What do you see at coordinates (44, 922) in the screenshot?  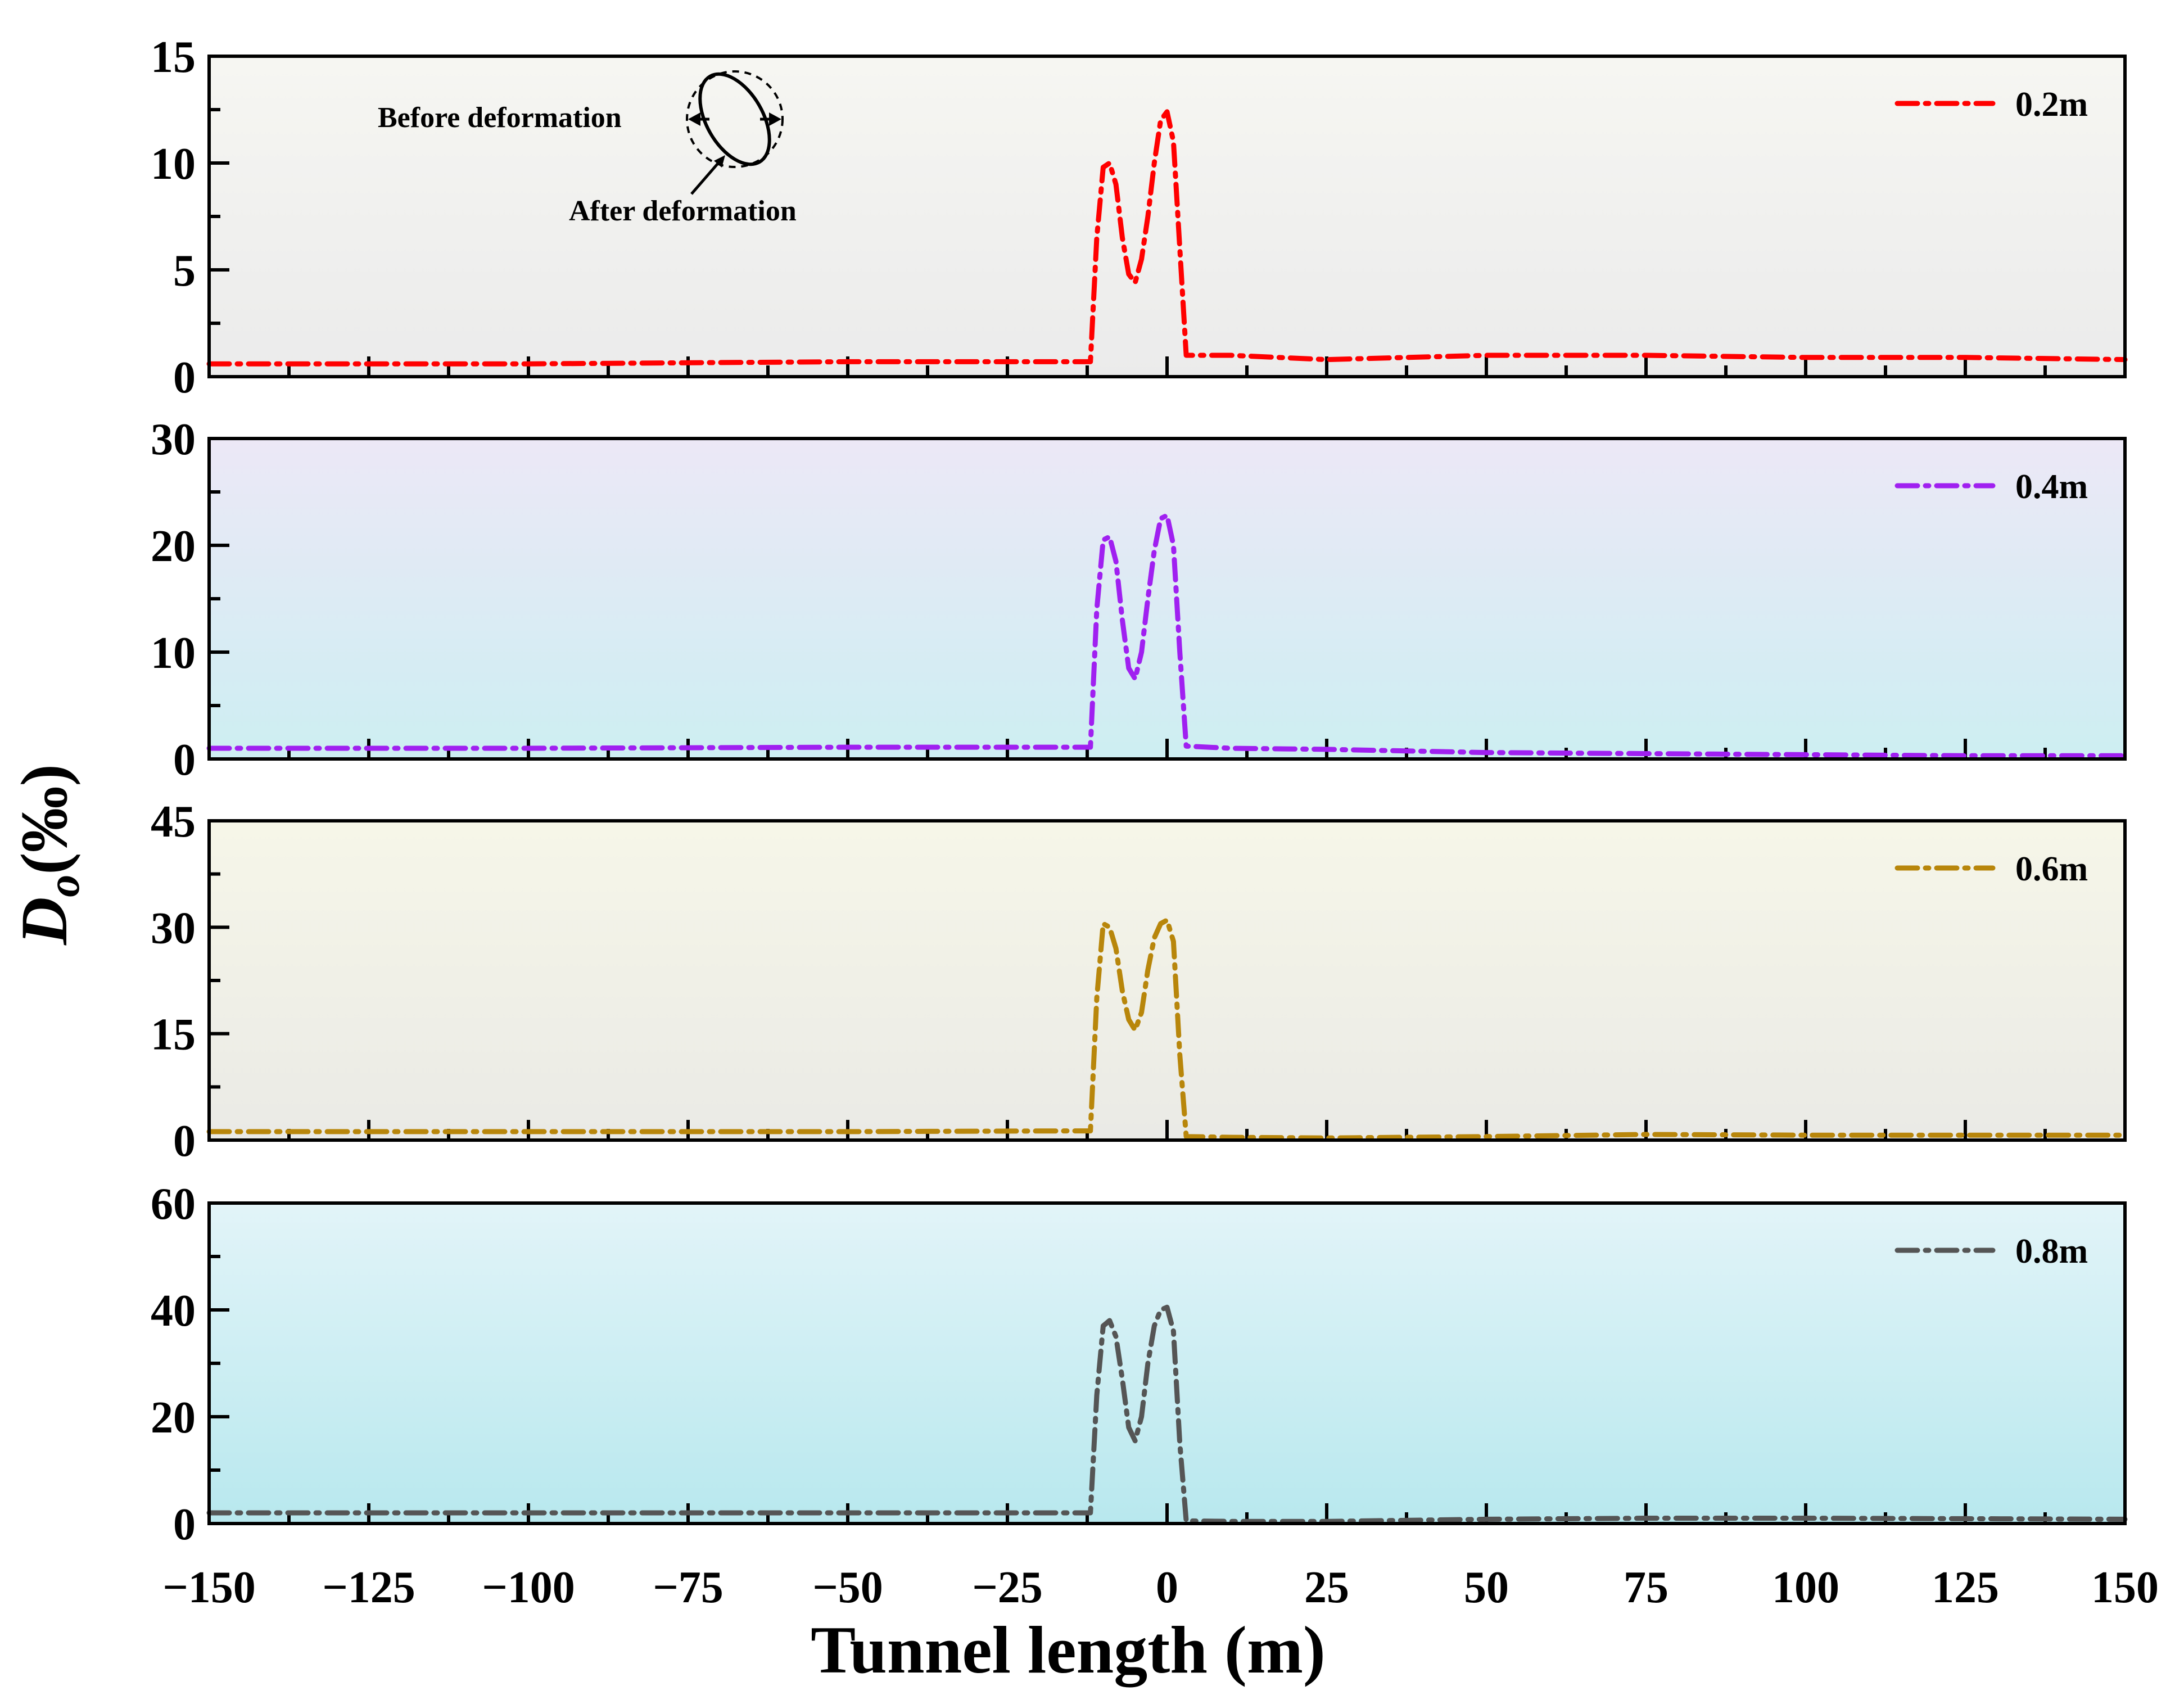 I see `y-axis-title-symbol: D` at bounding box center [44, 922].